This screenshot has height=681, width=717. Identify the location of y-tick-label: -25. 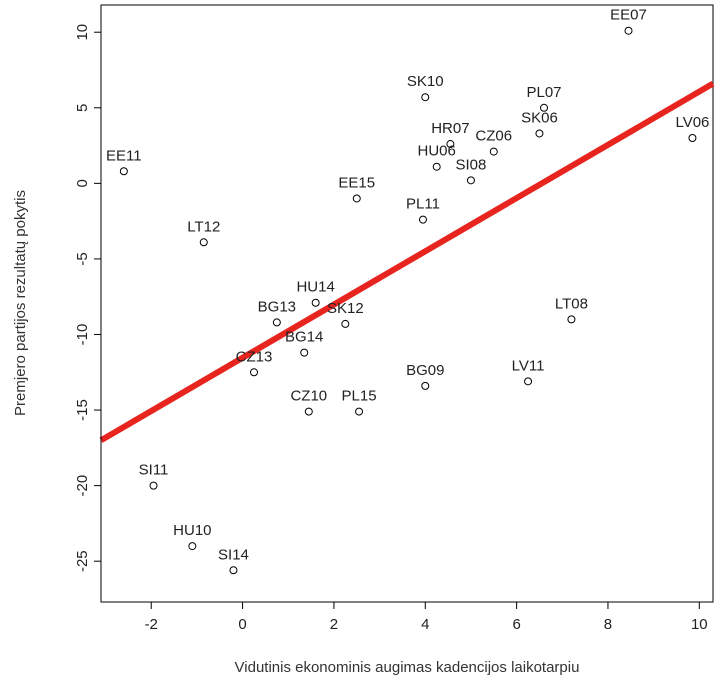
(82, 561).